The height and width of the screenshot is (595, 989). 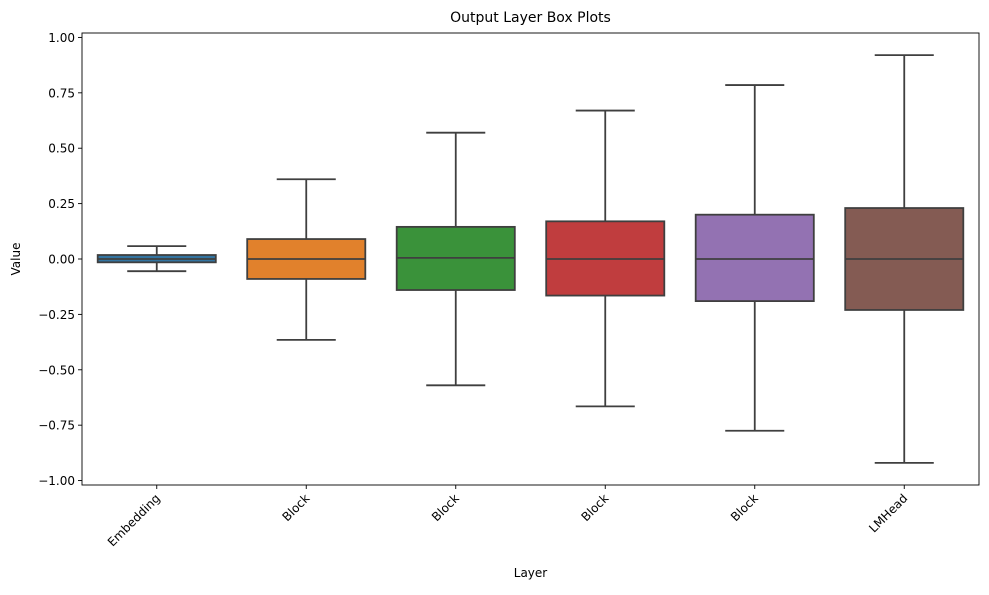 I want to click on x-tick-label: Embedding, so click(x=134, y=520).